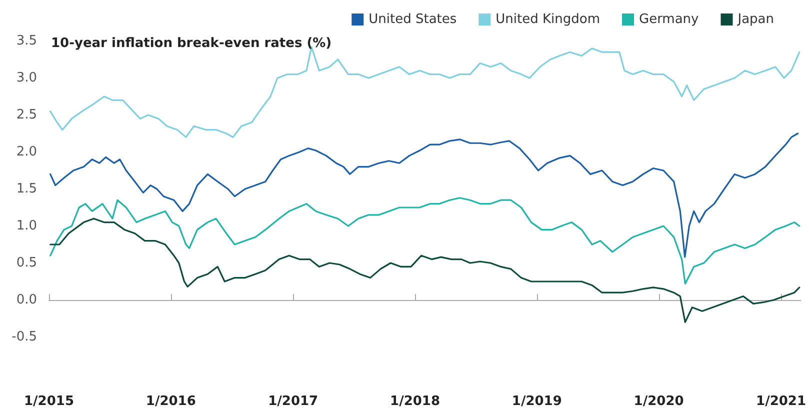  I want to click on legend-label: Germany, so click(669, 19).